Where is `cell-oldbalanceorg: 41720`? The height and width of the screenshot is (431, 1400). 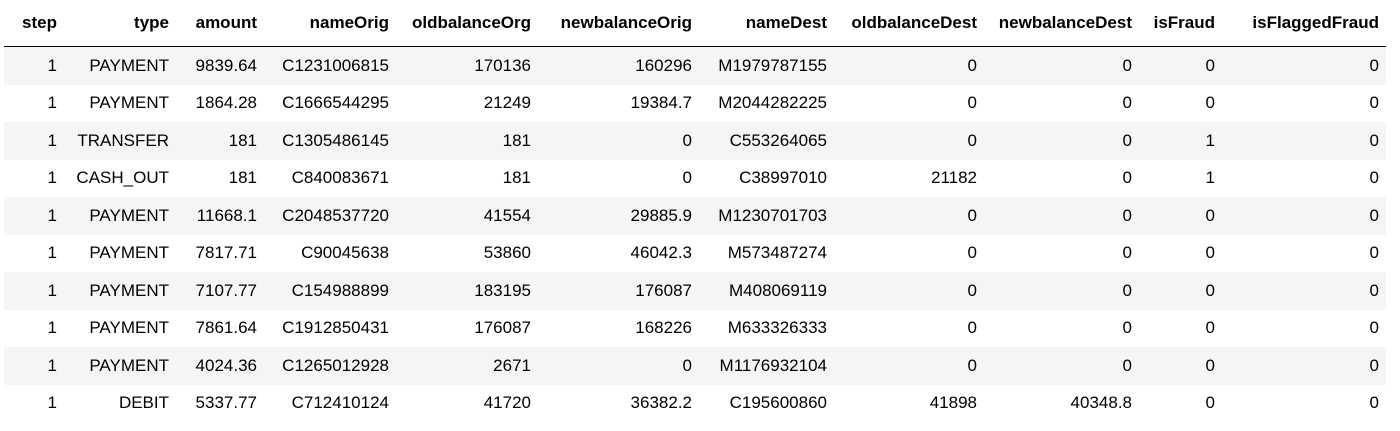 cell-oldbalanceorg: 41720 is located at coordinates (467, 403).